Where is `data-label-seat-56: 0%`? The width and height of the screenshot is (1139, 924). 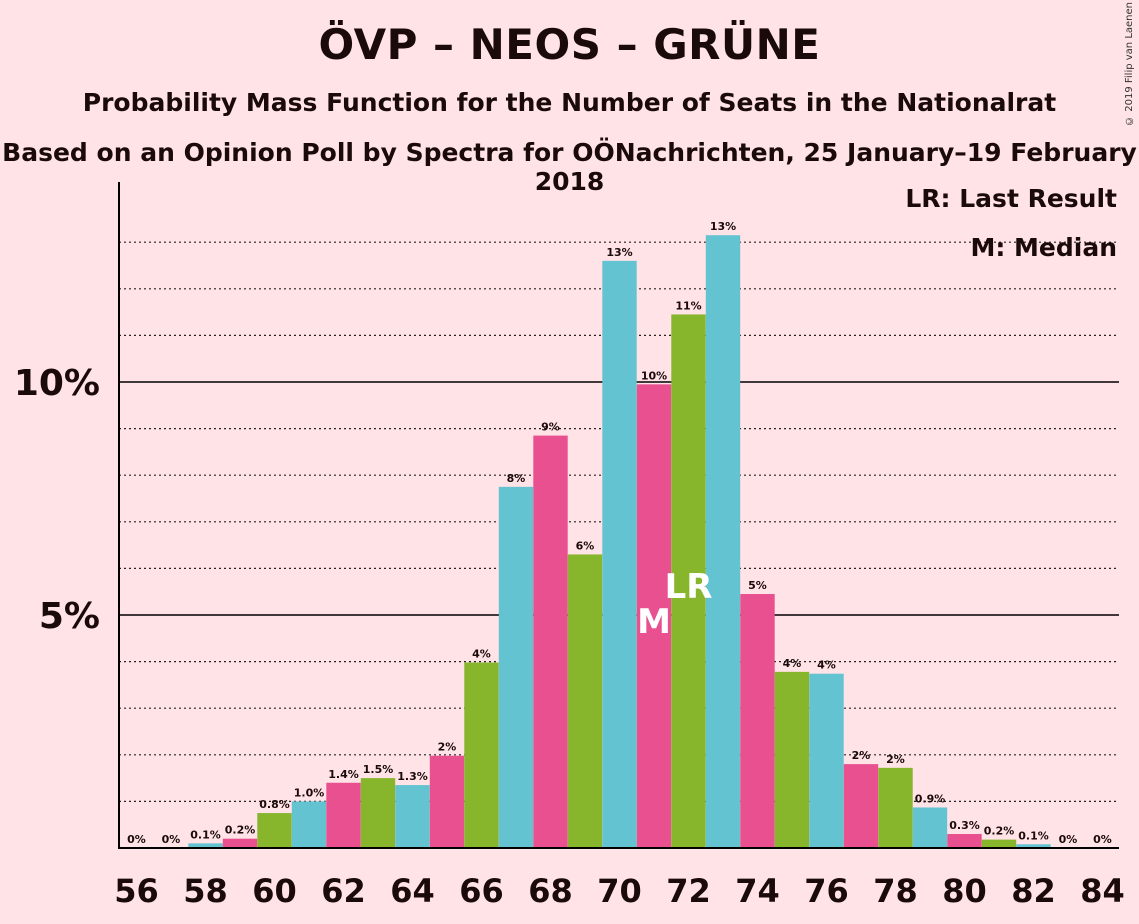 data-label-seat-56: 0% is located at coordinates (136, 839).